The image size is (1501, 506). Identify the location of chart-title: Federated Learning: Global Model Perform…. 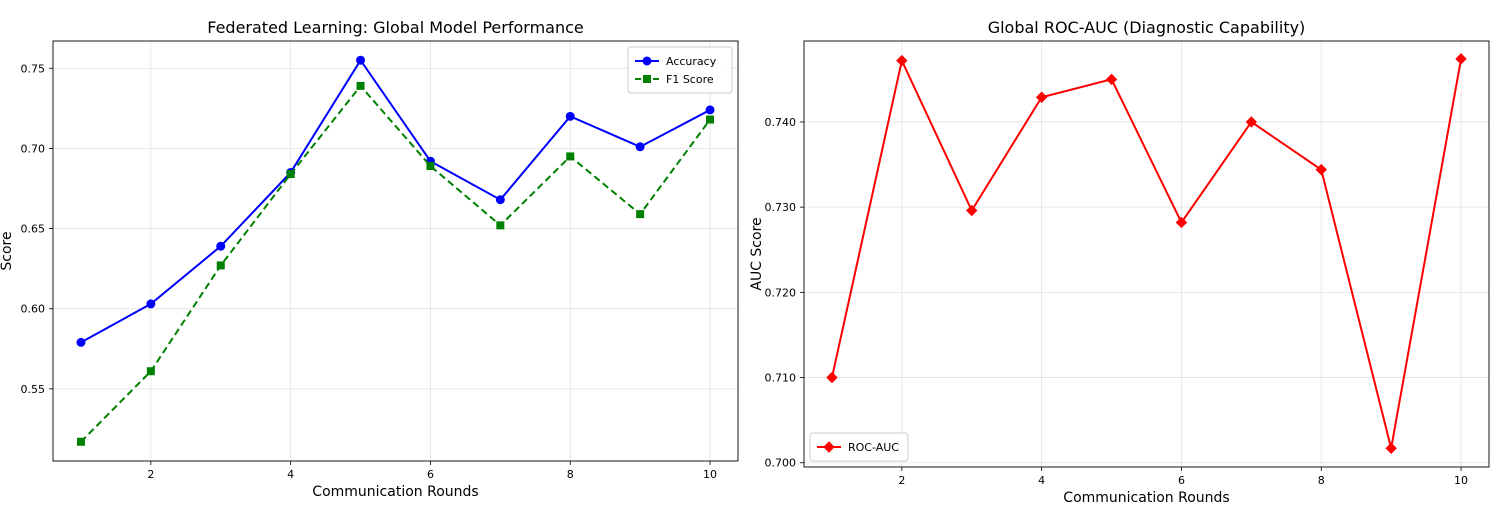
(395, 27).